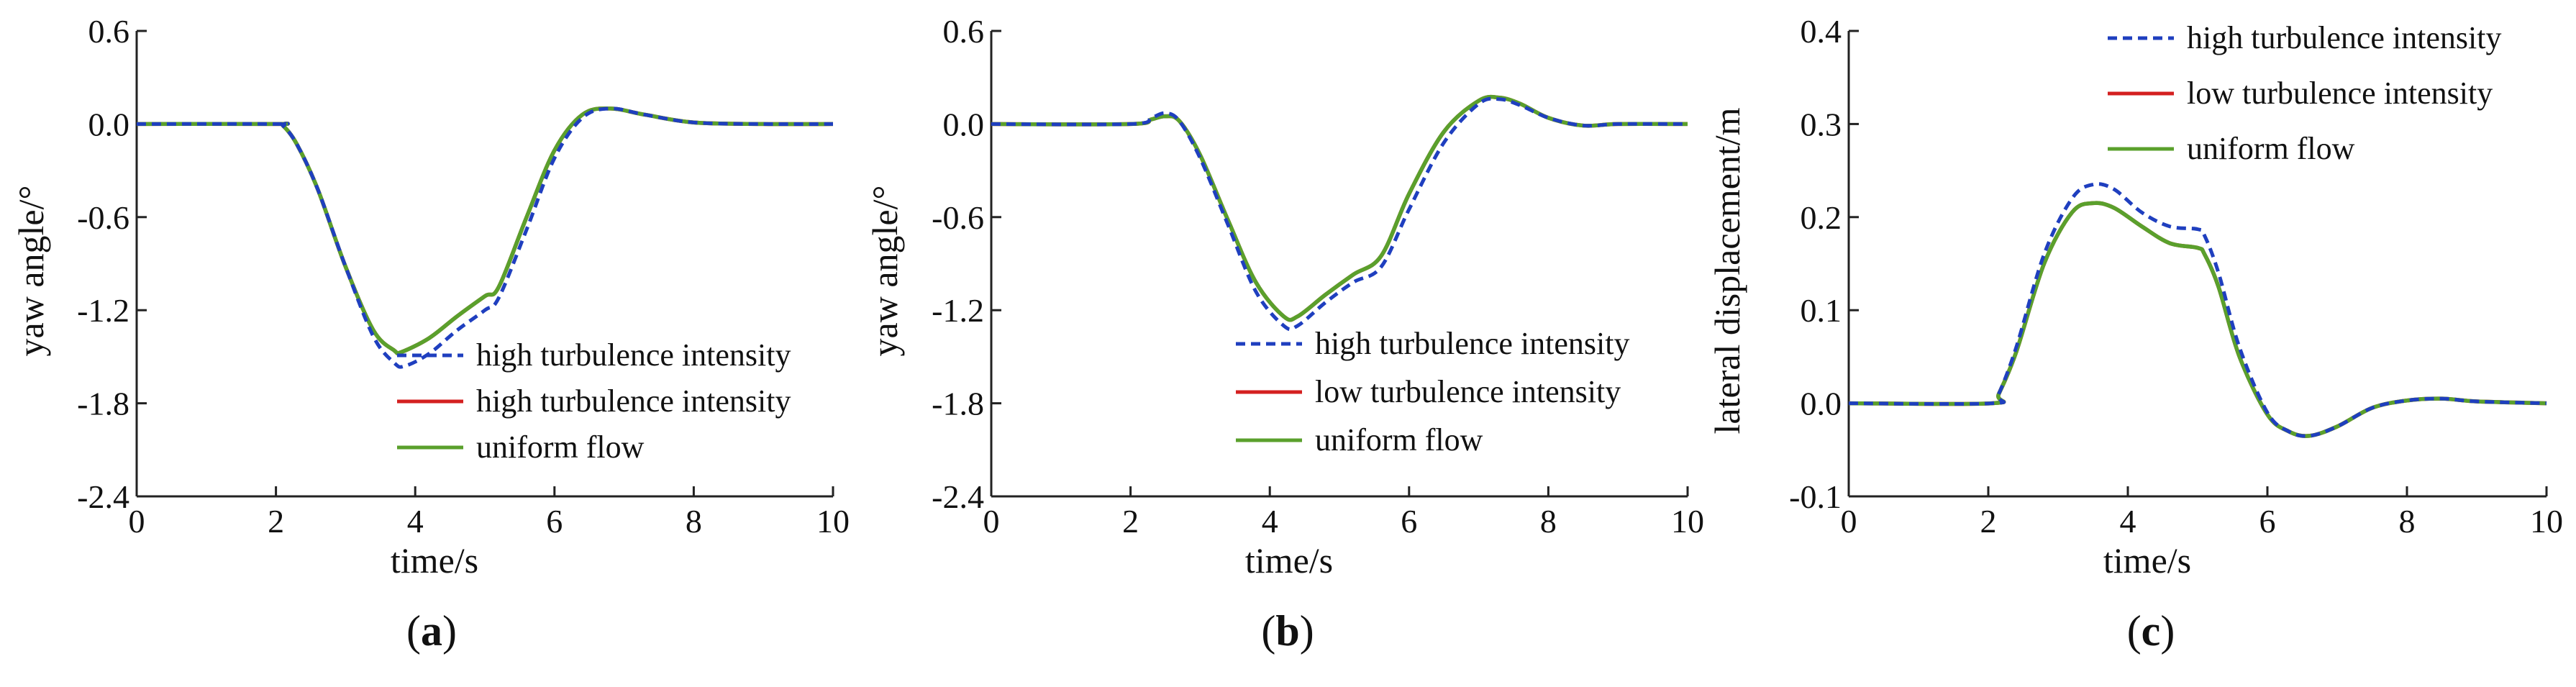  I want to click on y-tick-label: 0.3, so click(1821, 124).